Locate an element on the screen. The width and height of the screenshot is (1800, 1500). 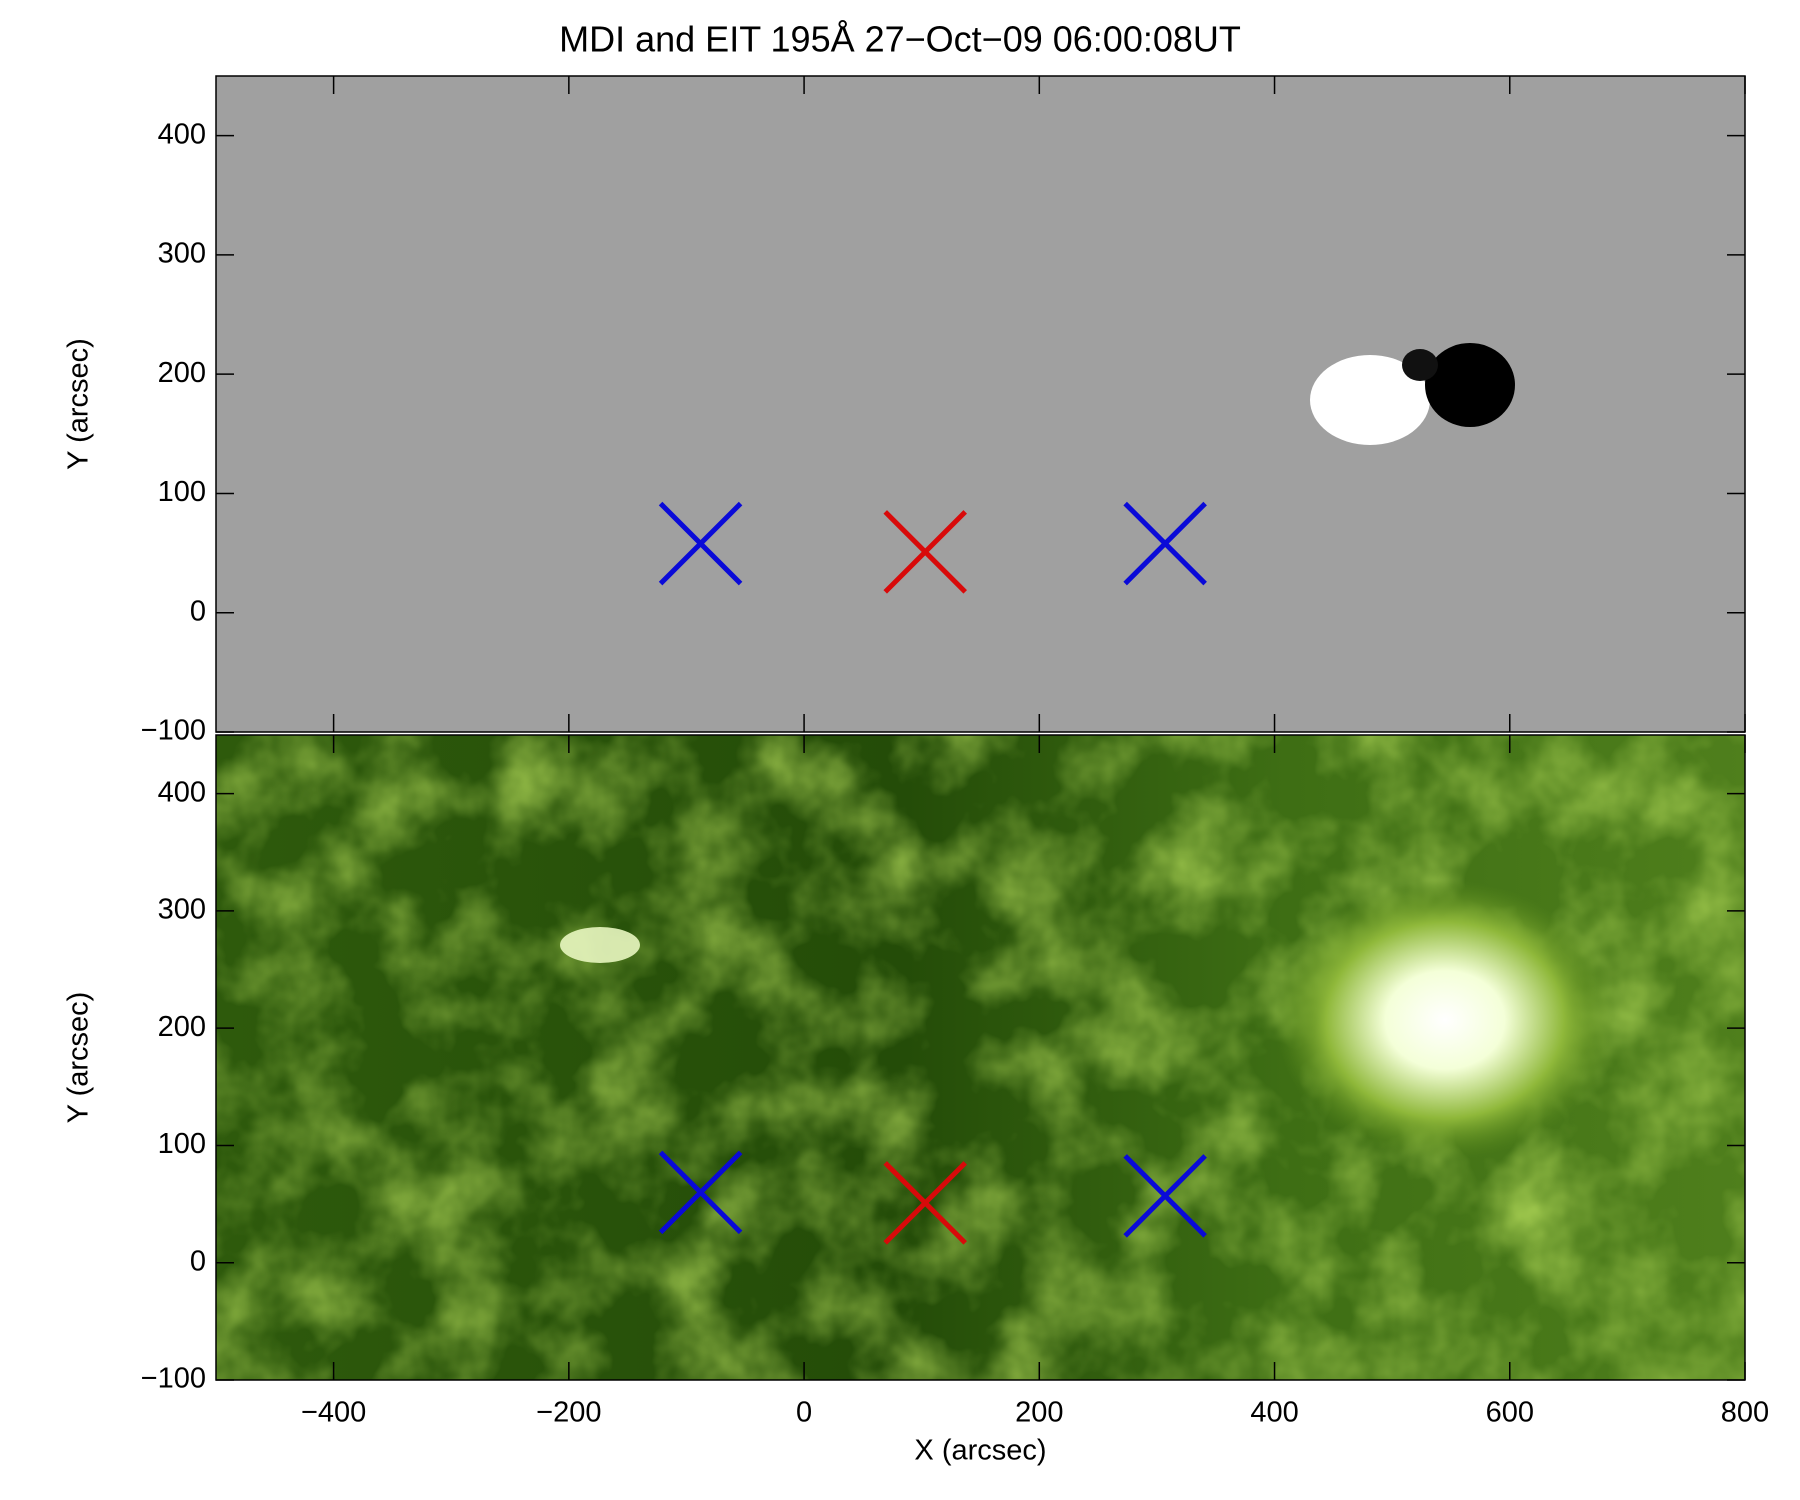
x-tick-label: −200 is located at coordinates (568, 1413).